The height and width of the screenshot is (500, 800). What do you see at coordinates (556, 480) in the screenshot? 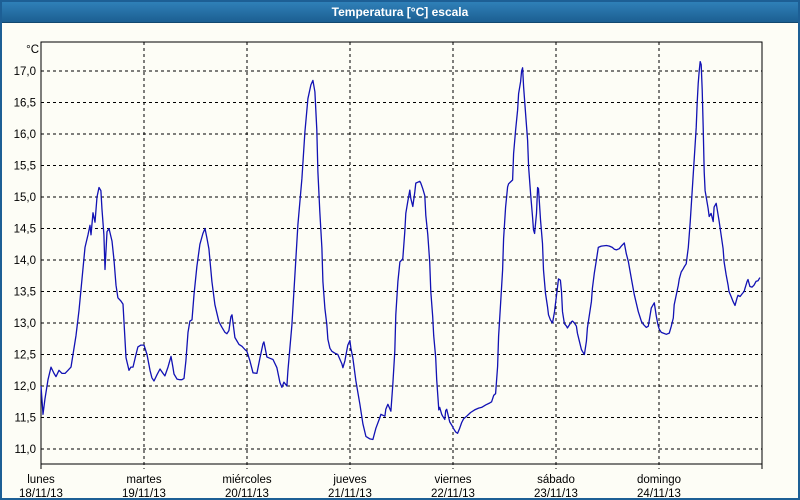
I see `day-name-label: sábado` at bounding box center [556, 480].